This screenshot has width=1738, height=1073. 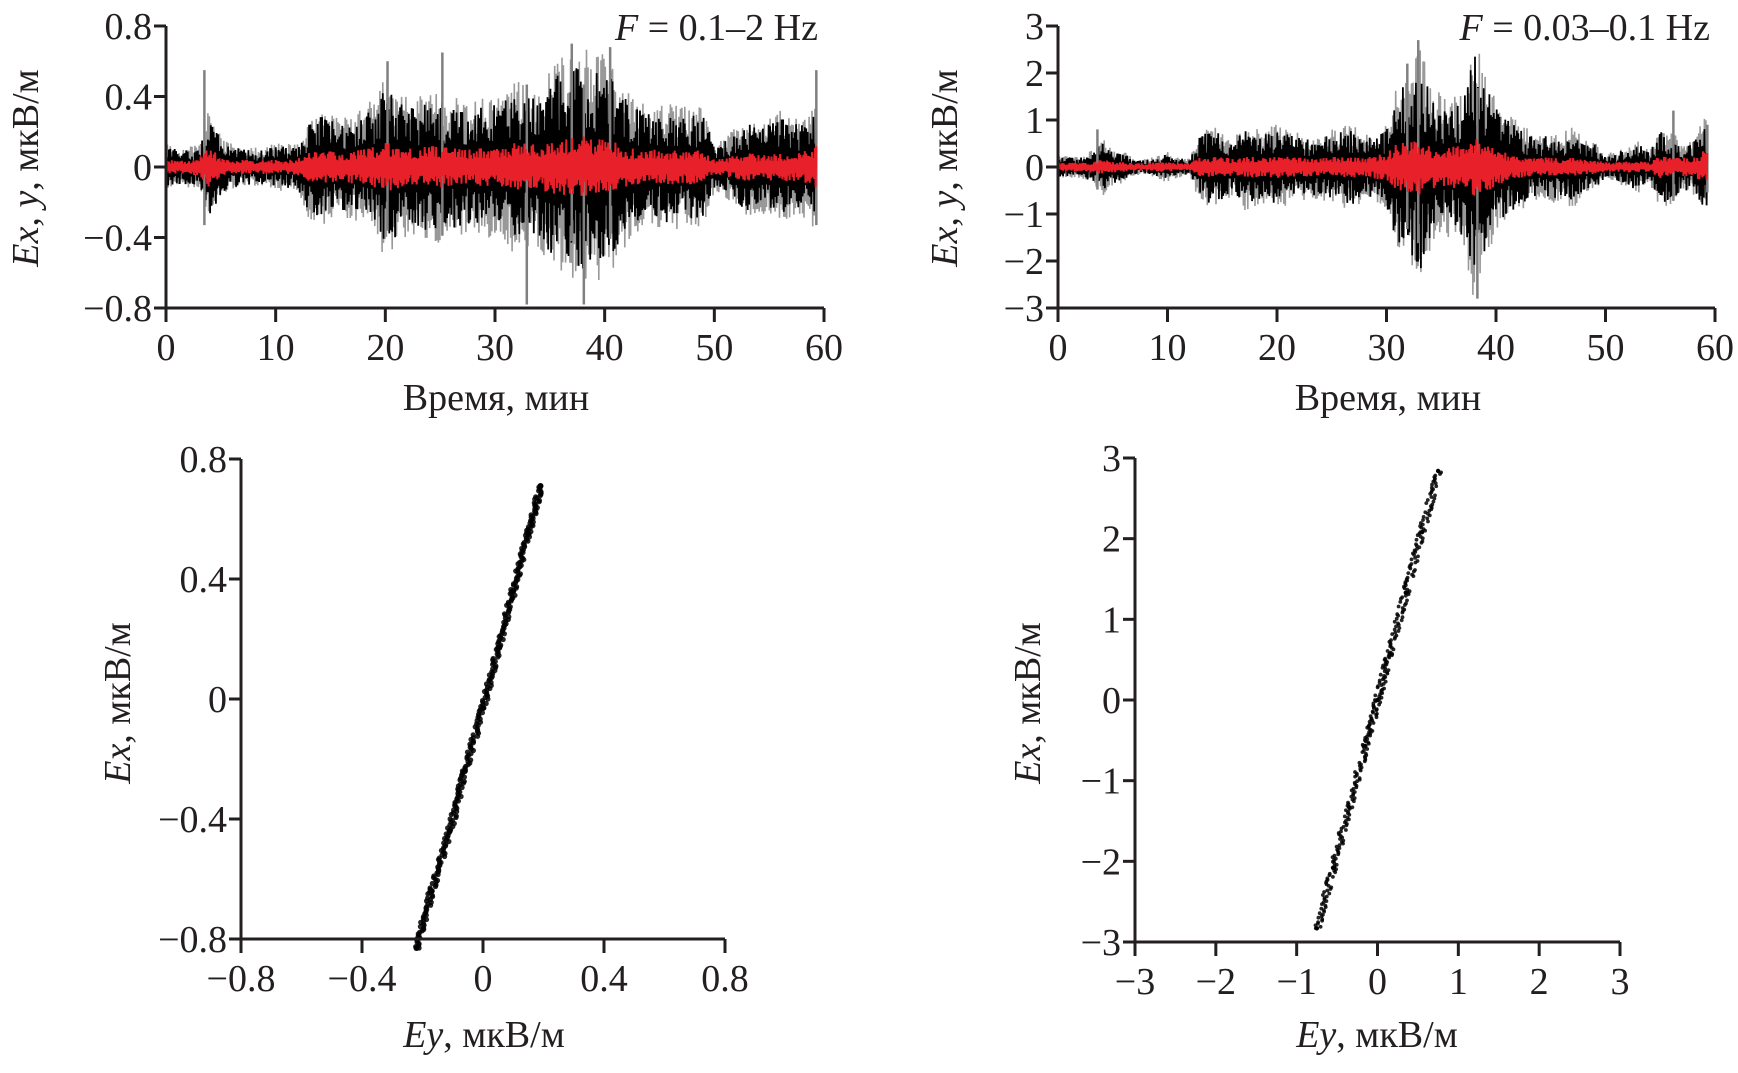 I want to click on x-tick-label: 0.4, so click(x=604, y=979).